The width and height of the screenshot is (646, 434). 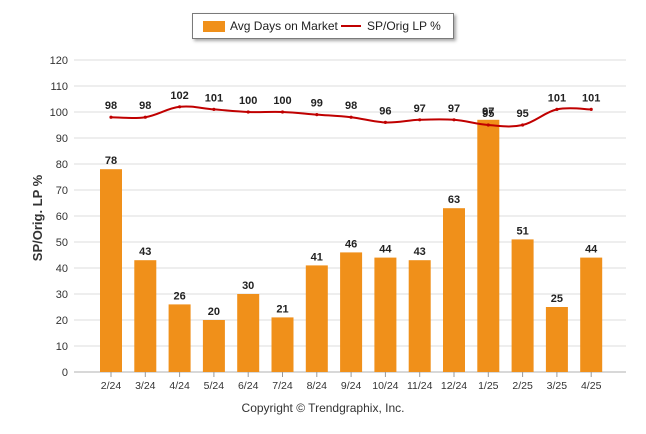 What do you see at coordinates (62, 347) in the screenshot?
I see `y-tick-label: 10` at bounding box center [62, 347].